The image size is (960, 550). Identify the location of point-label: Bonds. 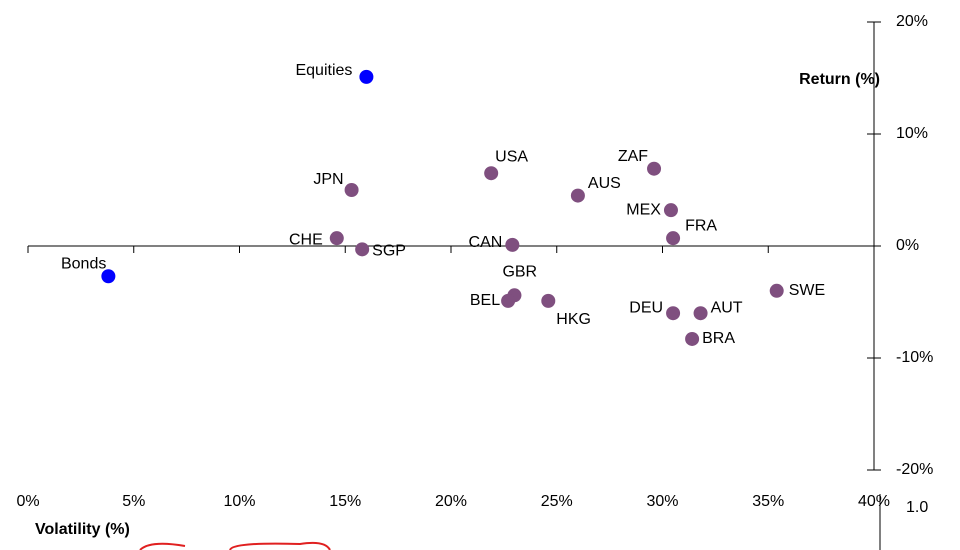
(83, 263).